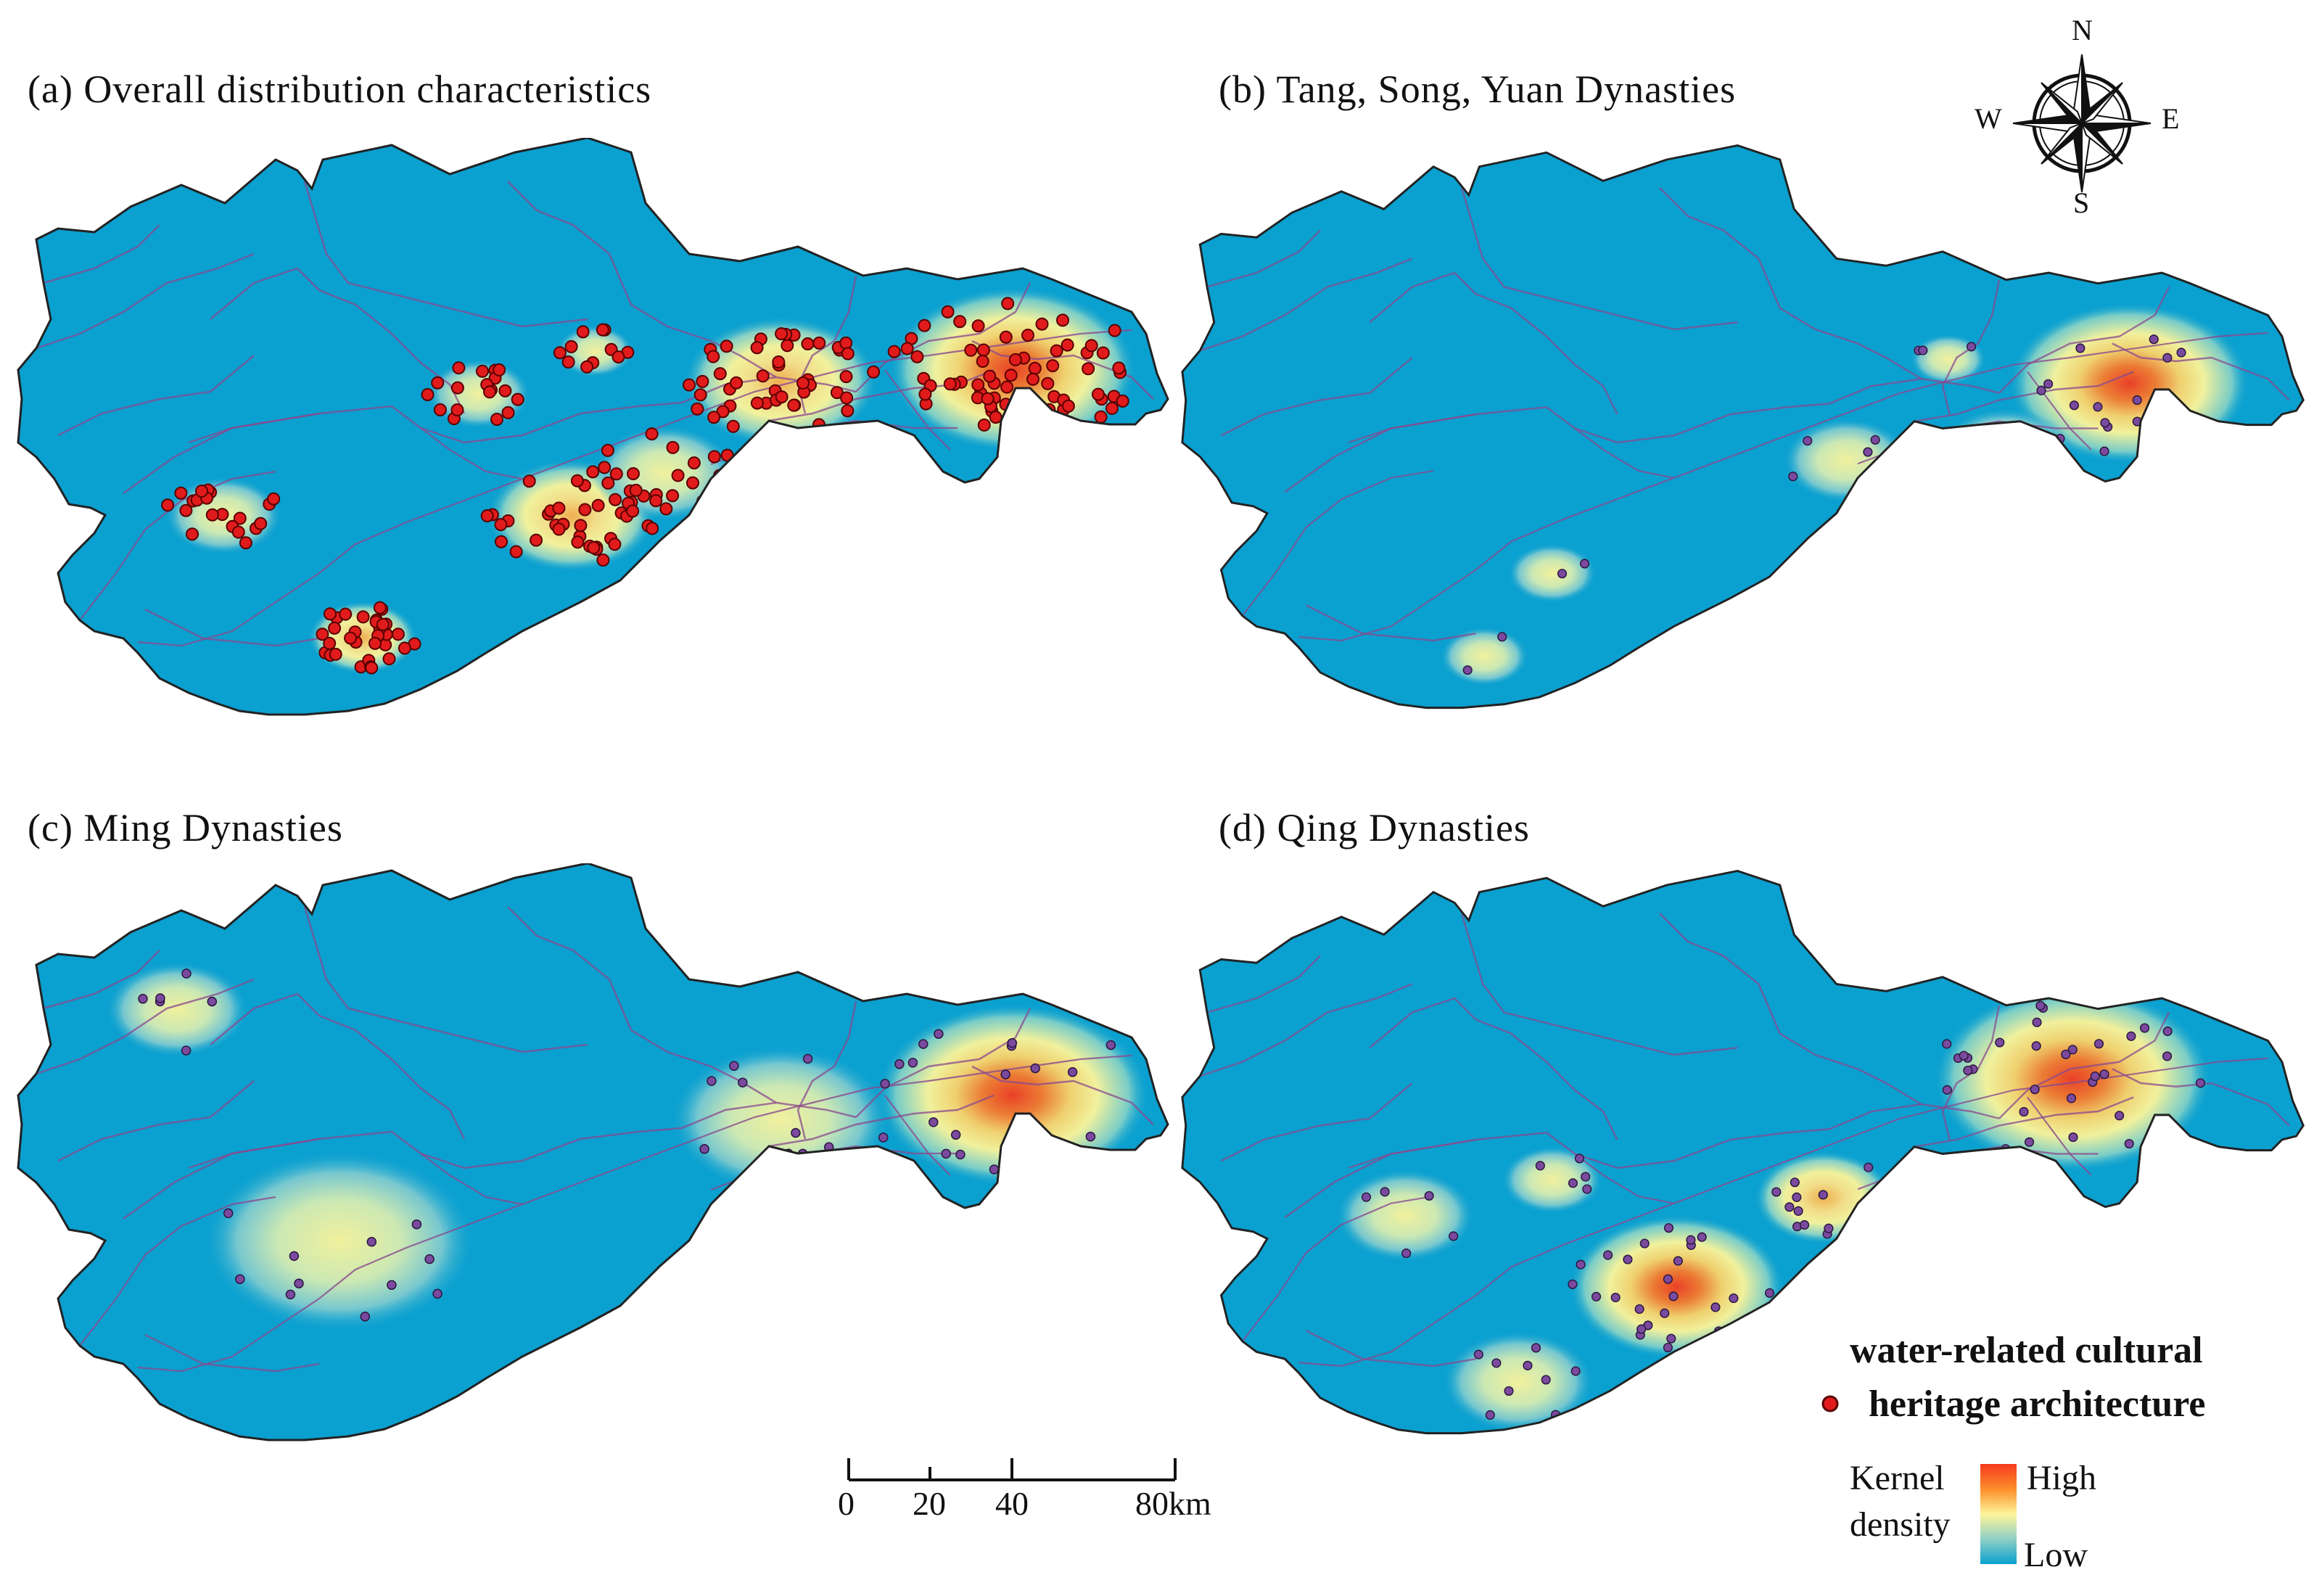 Image resolution: width=2314 pixels, height=1596 pixels. I want to click on scale-tick-40: 40, so click(1012, 1503).